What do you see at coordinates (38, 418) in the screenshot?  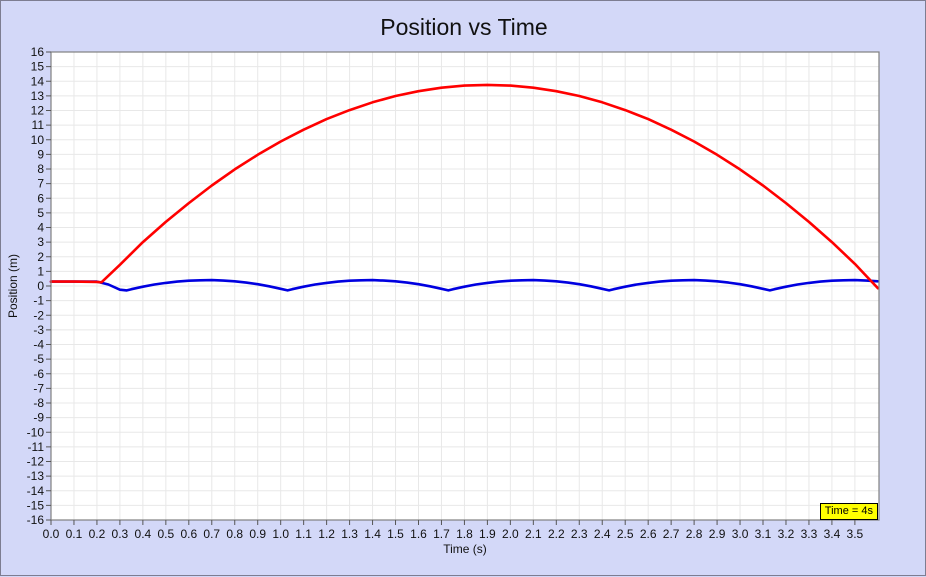 I see `y-tick-label: -9` at bounding box center [38, 418].